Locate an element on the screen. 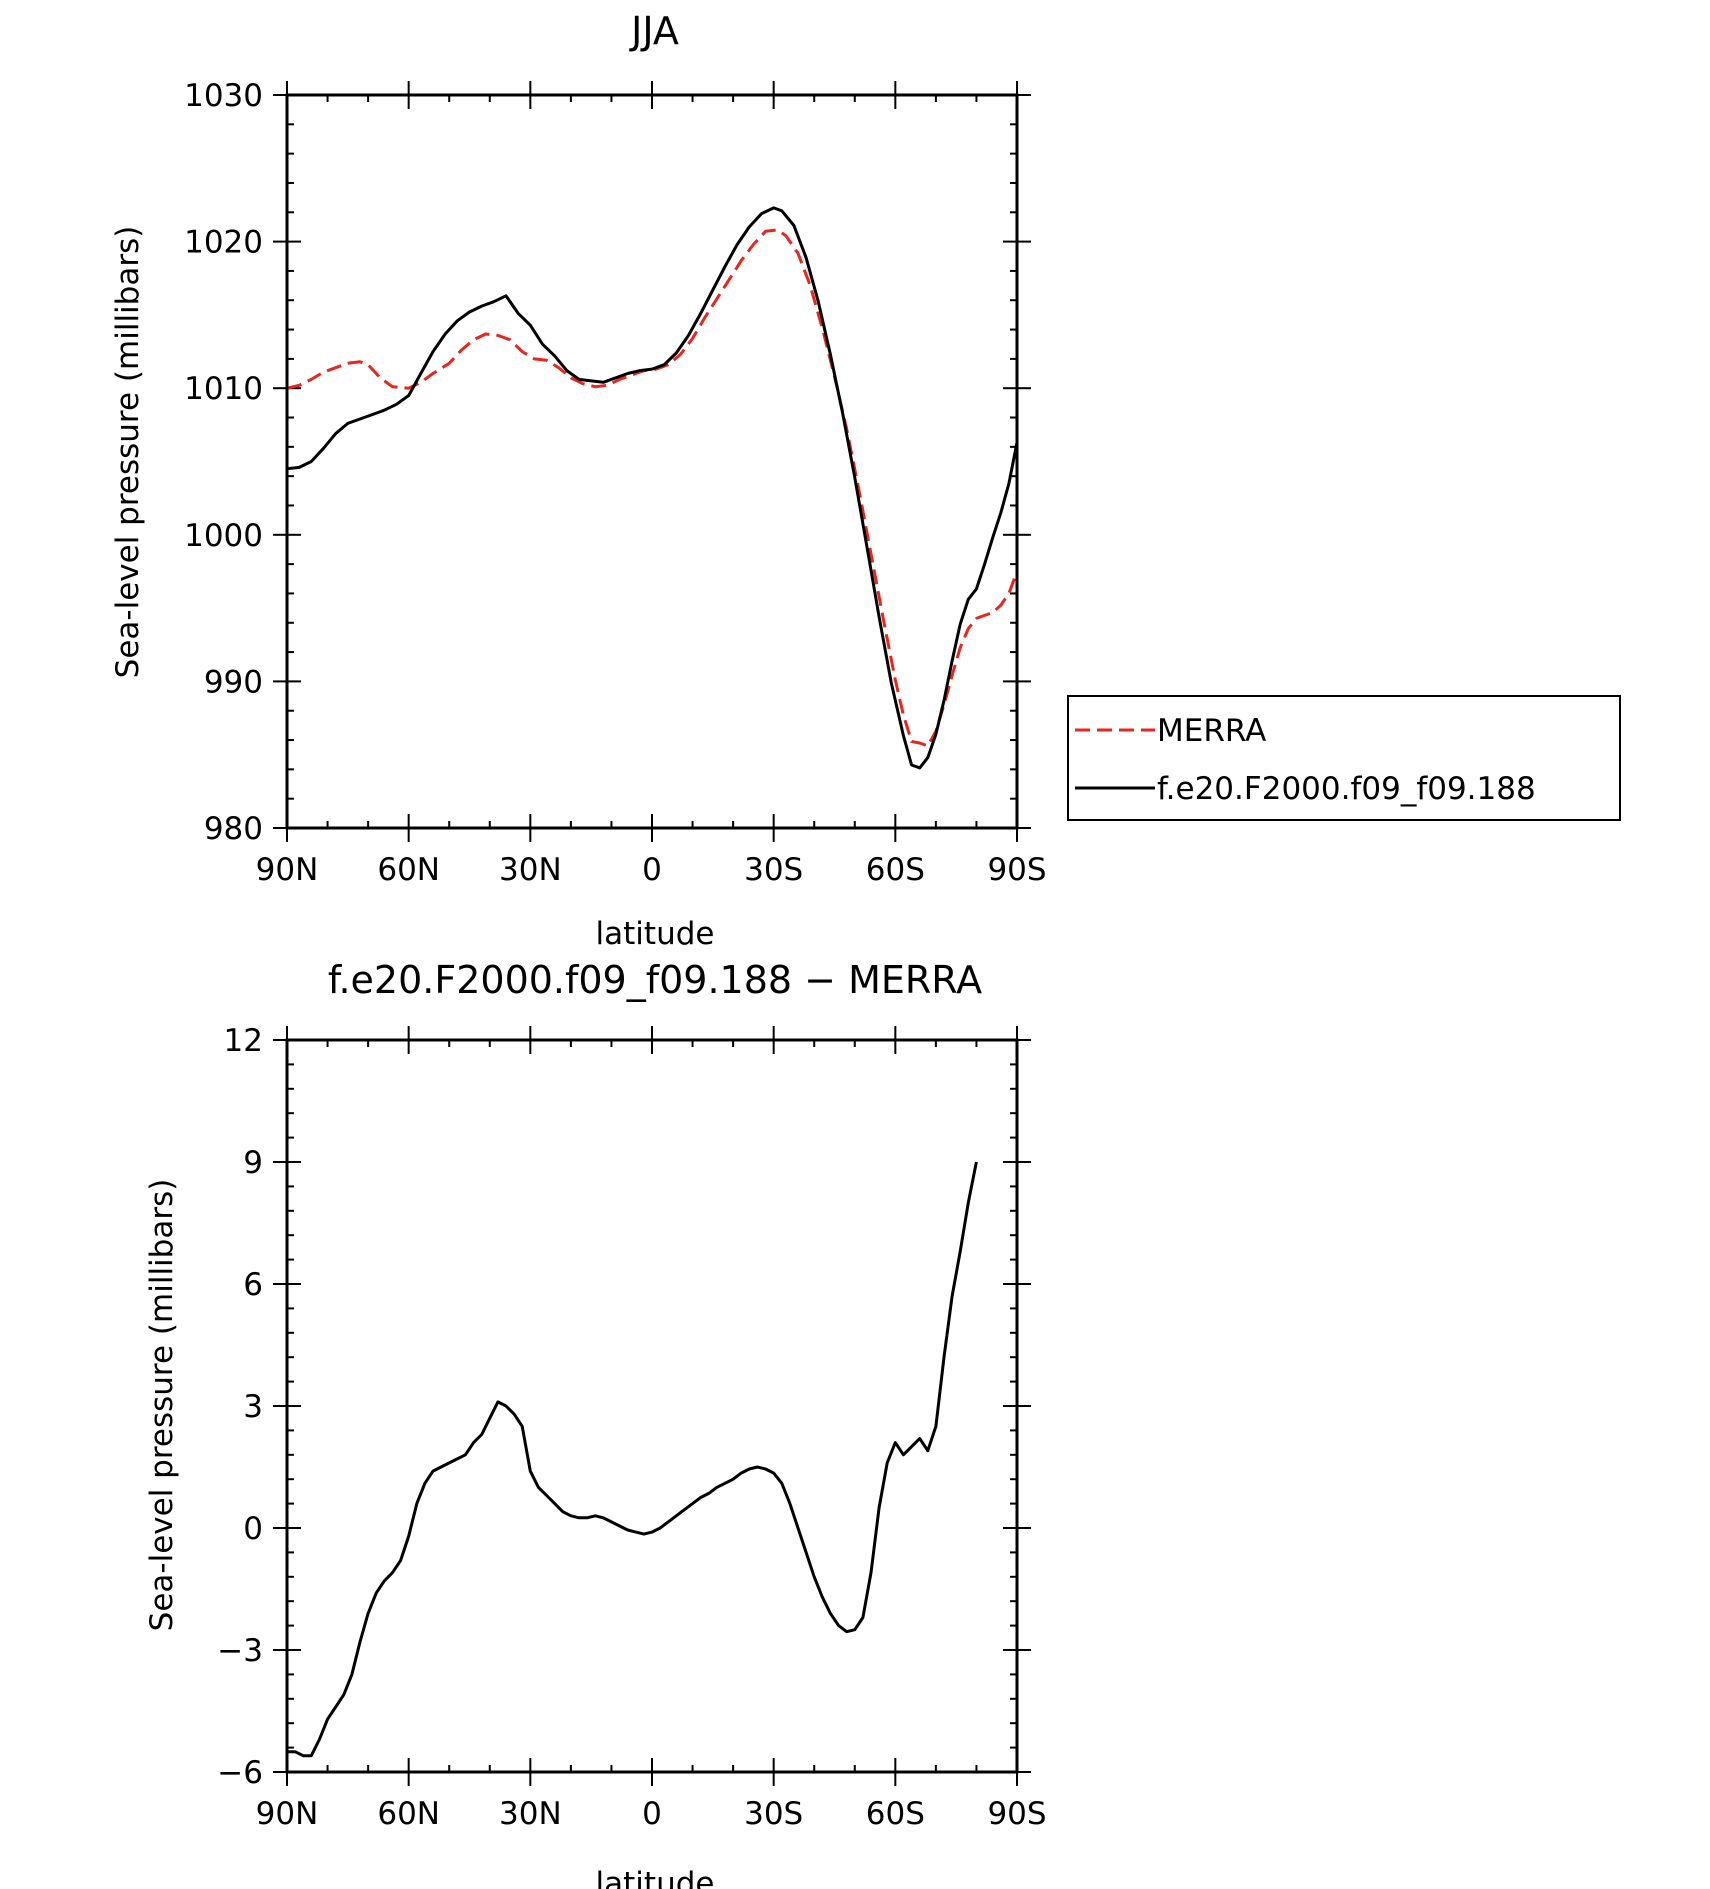  bottom-chart-y-tick-label: 6 is located at coordinates (253, 1285).